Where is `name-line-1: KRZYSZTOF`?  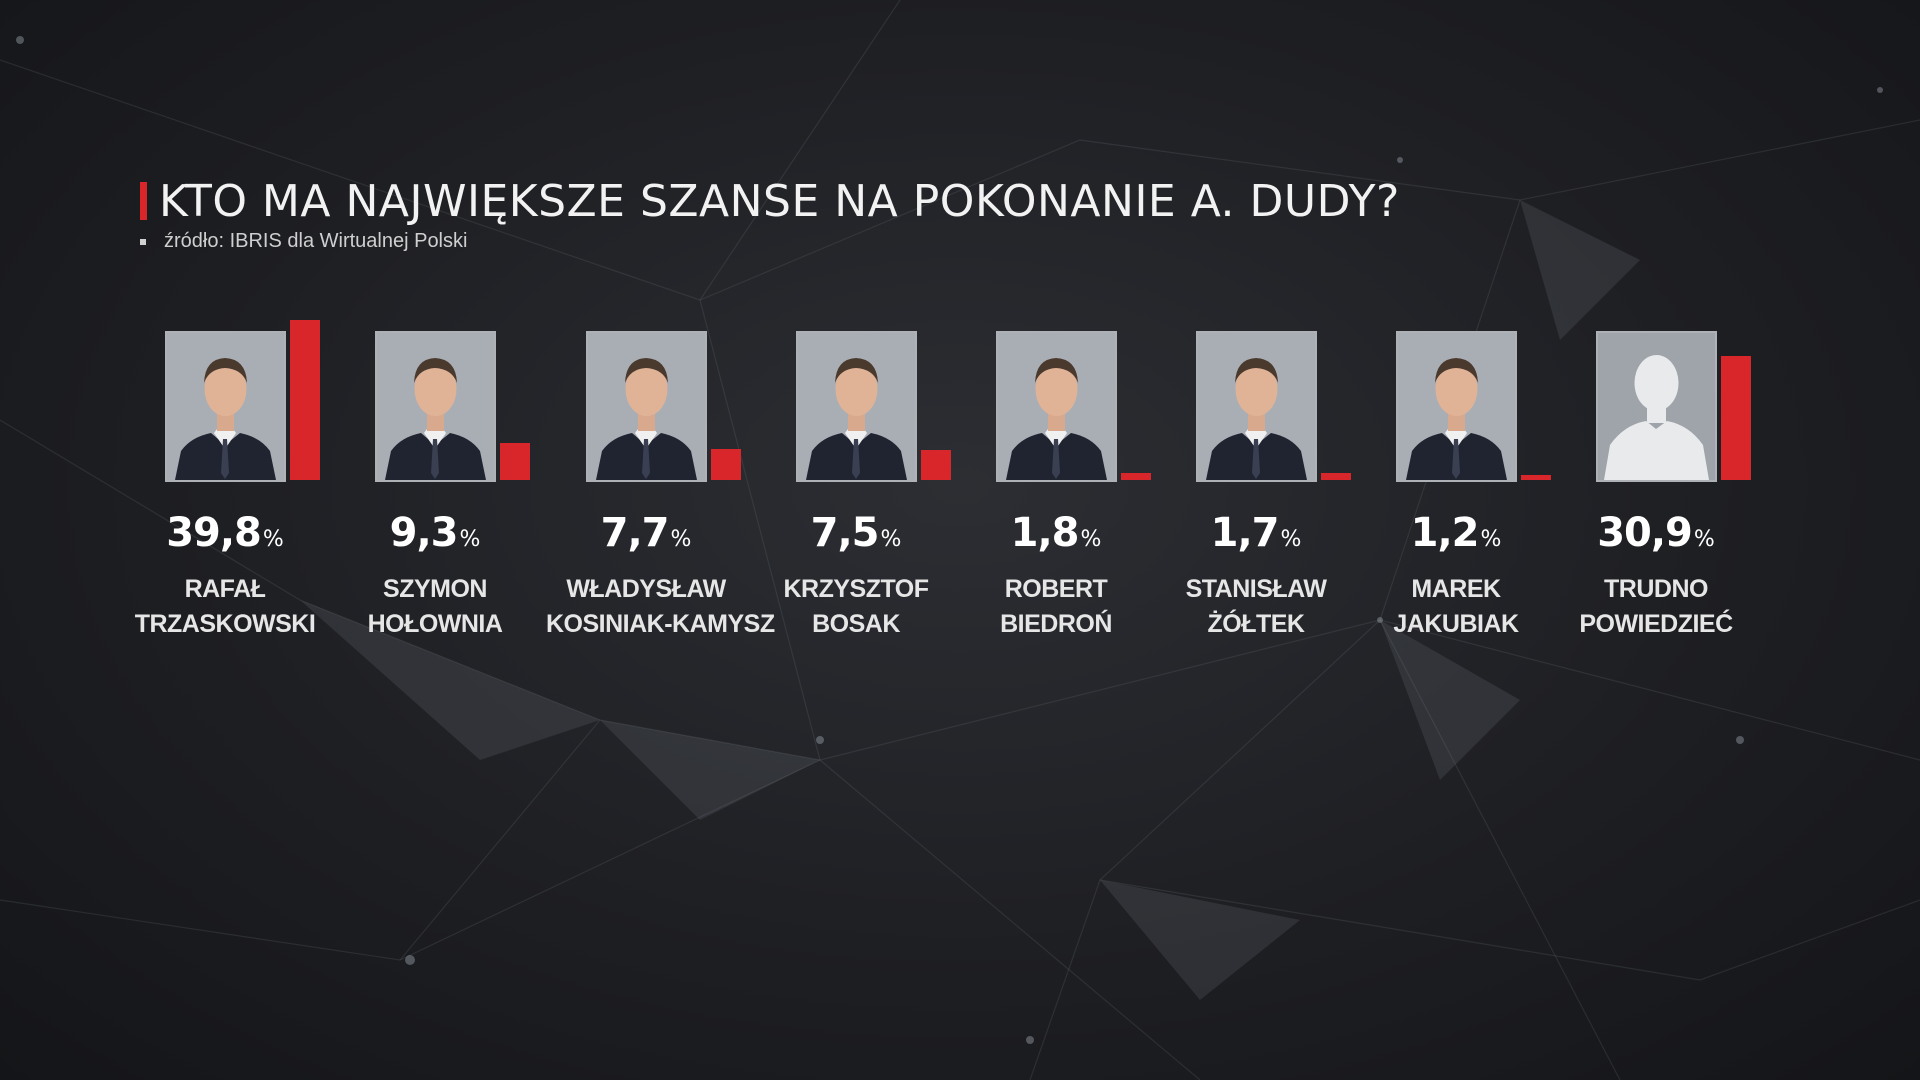 name-line-1: KRZYSZTOF is located at coordinates (856, 589).